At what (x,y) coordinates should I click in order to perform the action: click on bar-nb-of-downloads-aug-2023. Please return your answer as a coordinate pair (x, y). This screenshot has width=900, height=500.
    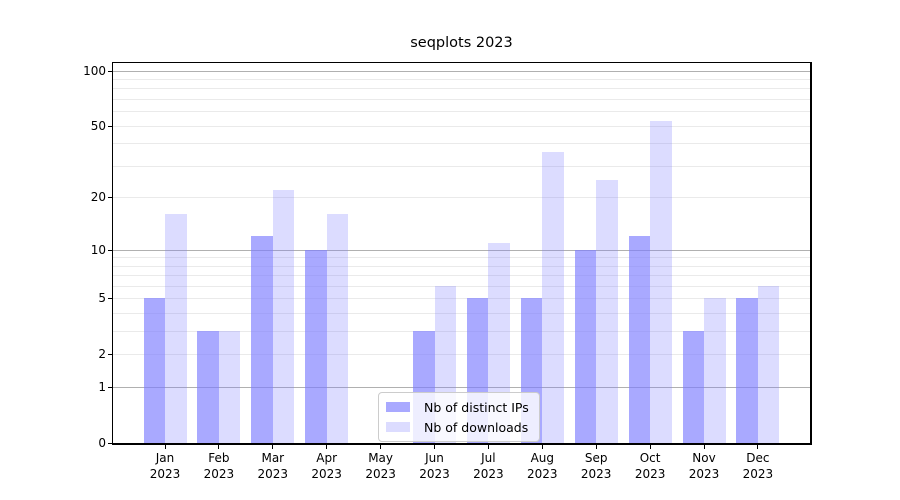
    Looking at the image, I should click on (553, 297).